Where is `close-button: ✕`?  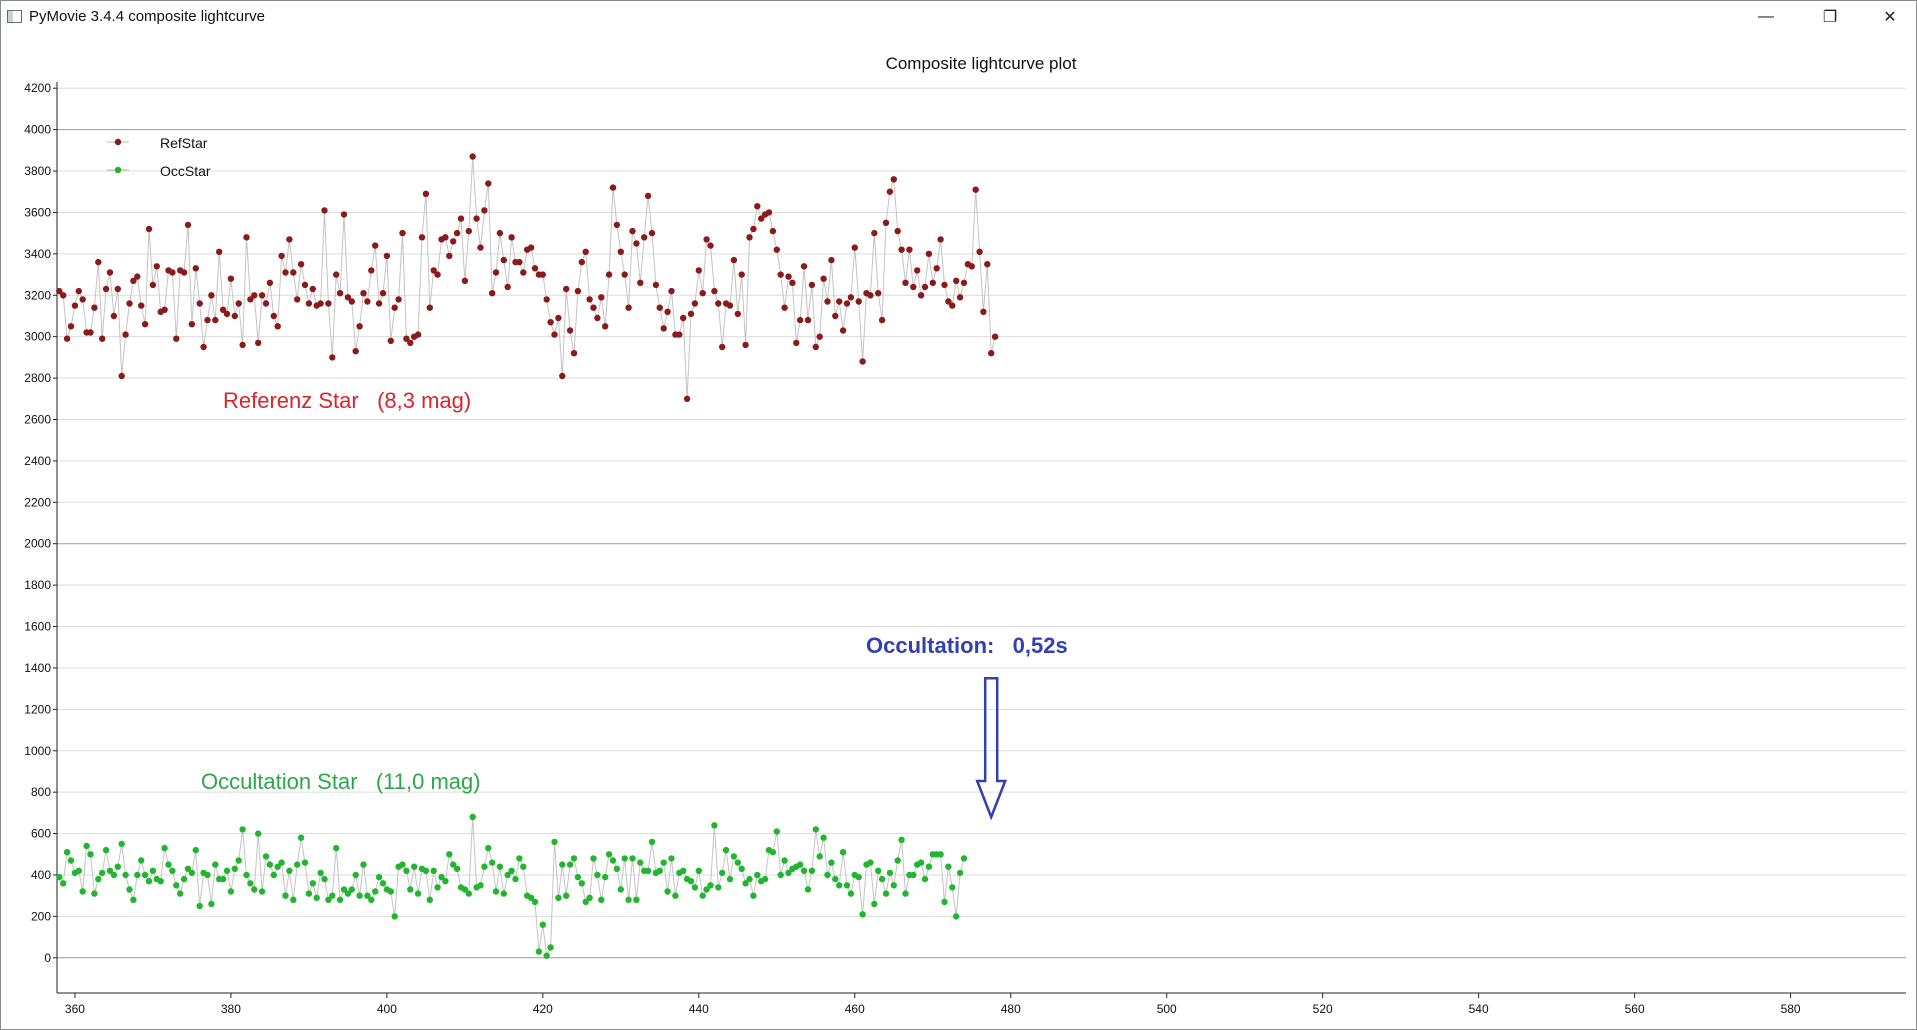
close-button: ✕ is located at coordinates (1890, 17).